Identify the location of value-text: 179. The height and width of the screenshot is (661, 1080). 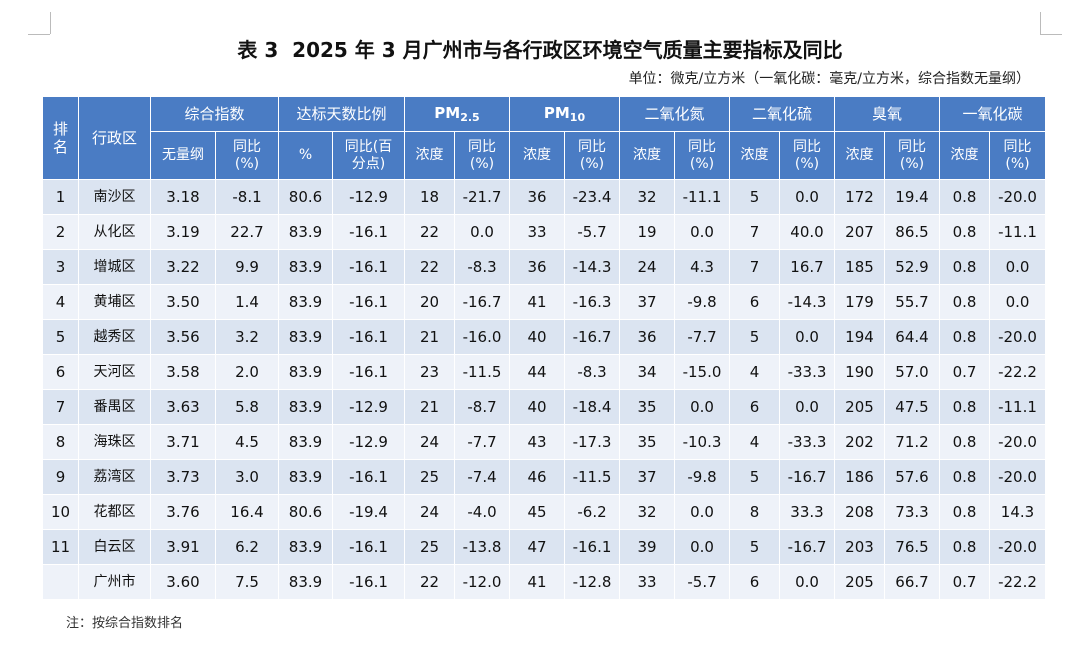
(859, 302).